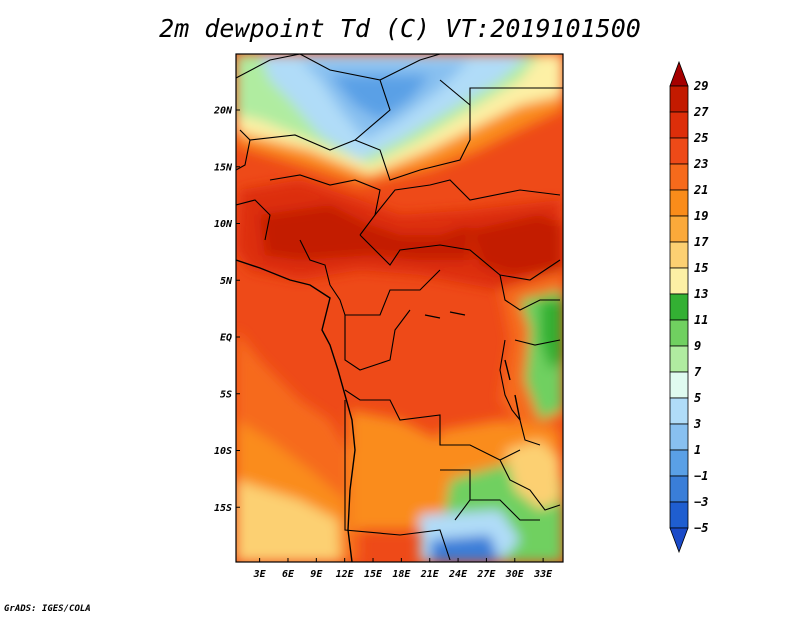 The width and height of the screenshot is (800, 618). Describe the element at coordinates (345, 574) in the screenshot. I see `lon-tick-label: 12E` at that location.